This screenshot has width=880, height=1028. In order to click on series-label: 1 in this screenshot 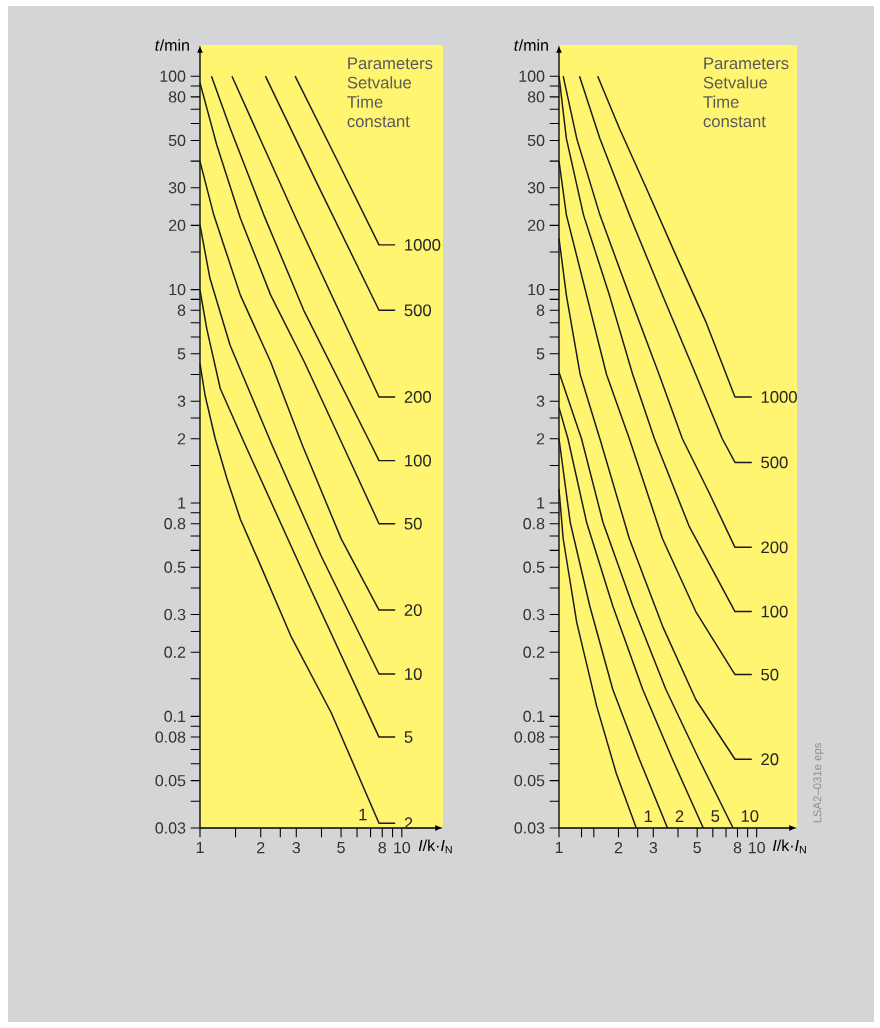, I will do `click(648, 816)`.